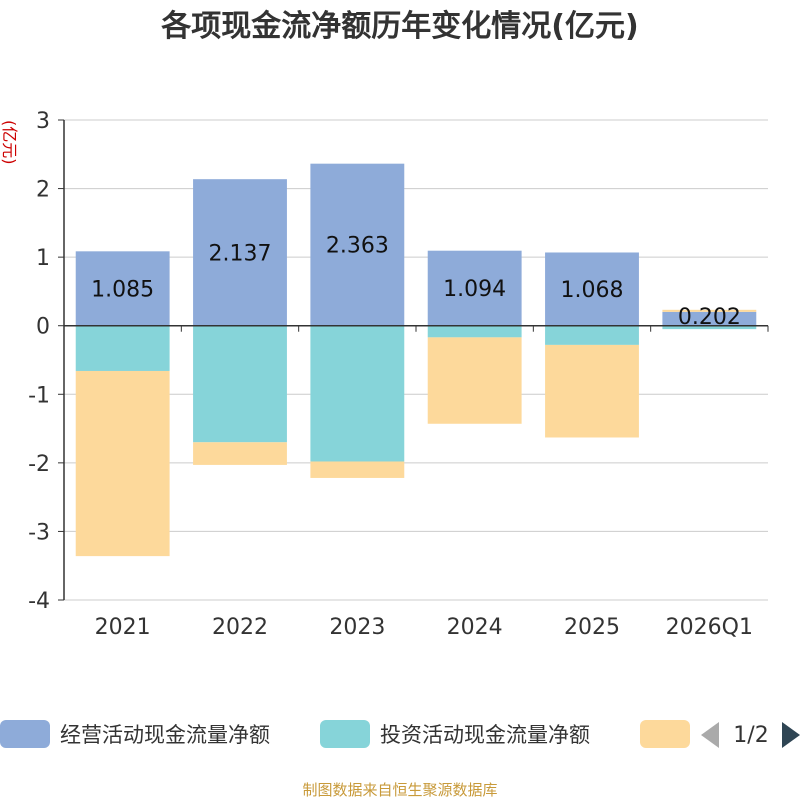 The height and width of the screenshot is (800, 800). I want to click on chart-title: 各项现金流净额历年变化情况(亿元), so click(399, 26).